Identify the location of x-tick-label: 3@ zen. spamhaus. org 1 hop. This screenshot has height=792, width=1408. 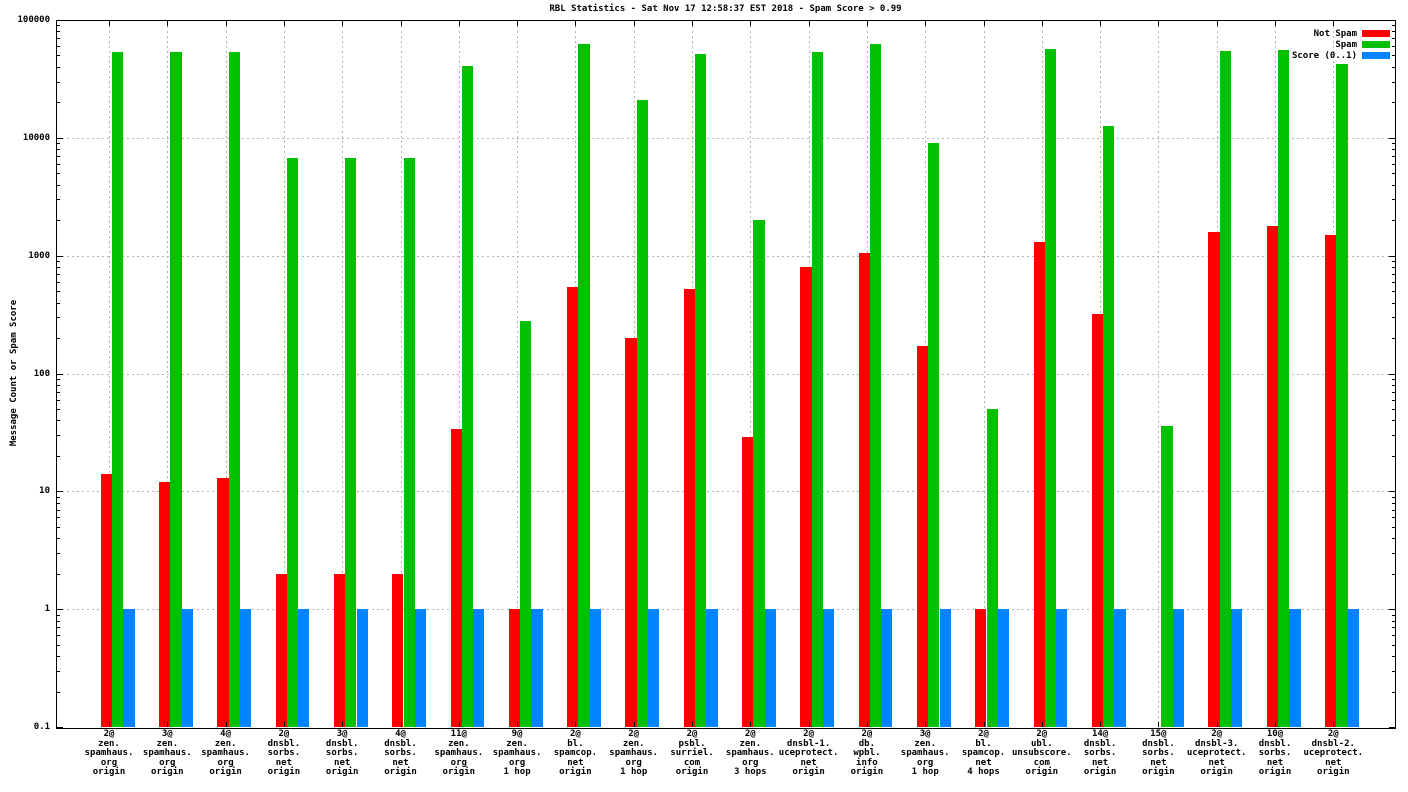
(925, 753).